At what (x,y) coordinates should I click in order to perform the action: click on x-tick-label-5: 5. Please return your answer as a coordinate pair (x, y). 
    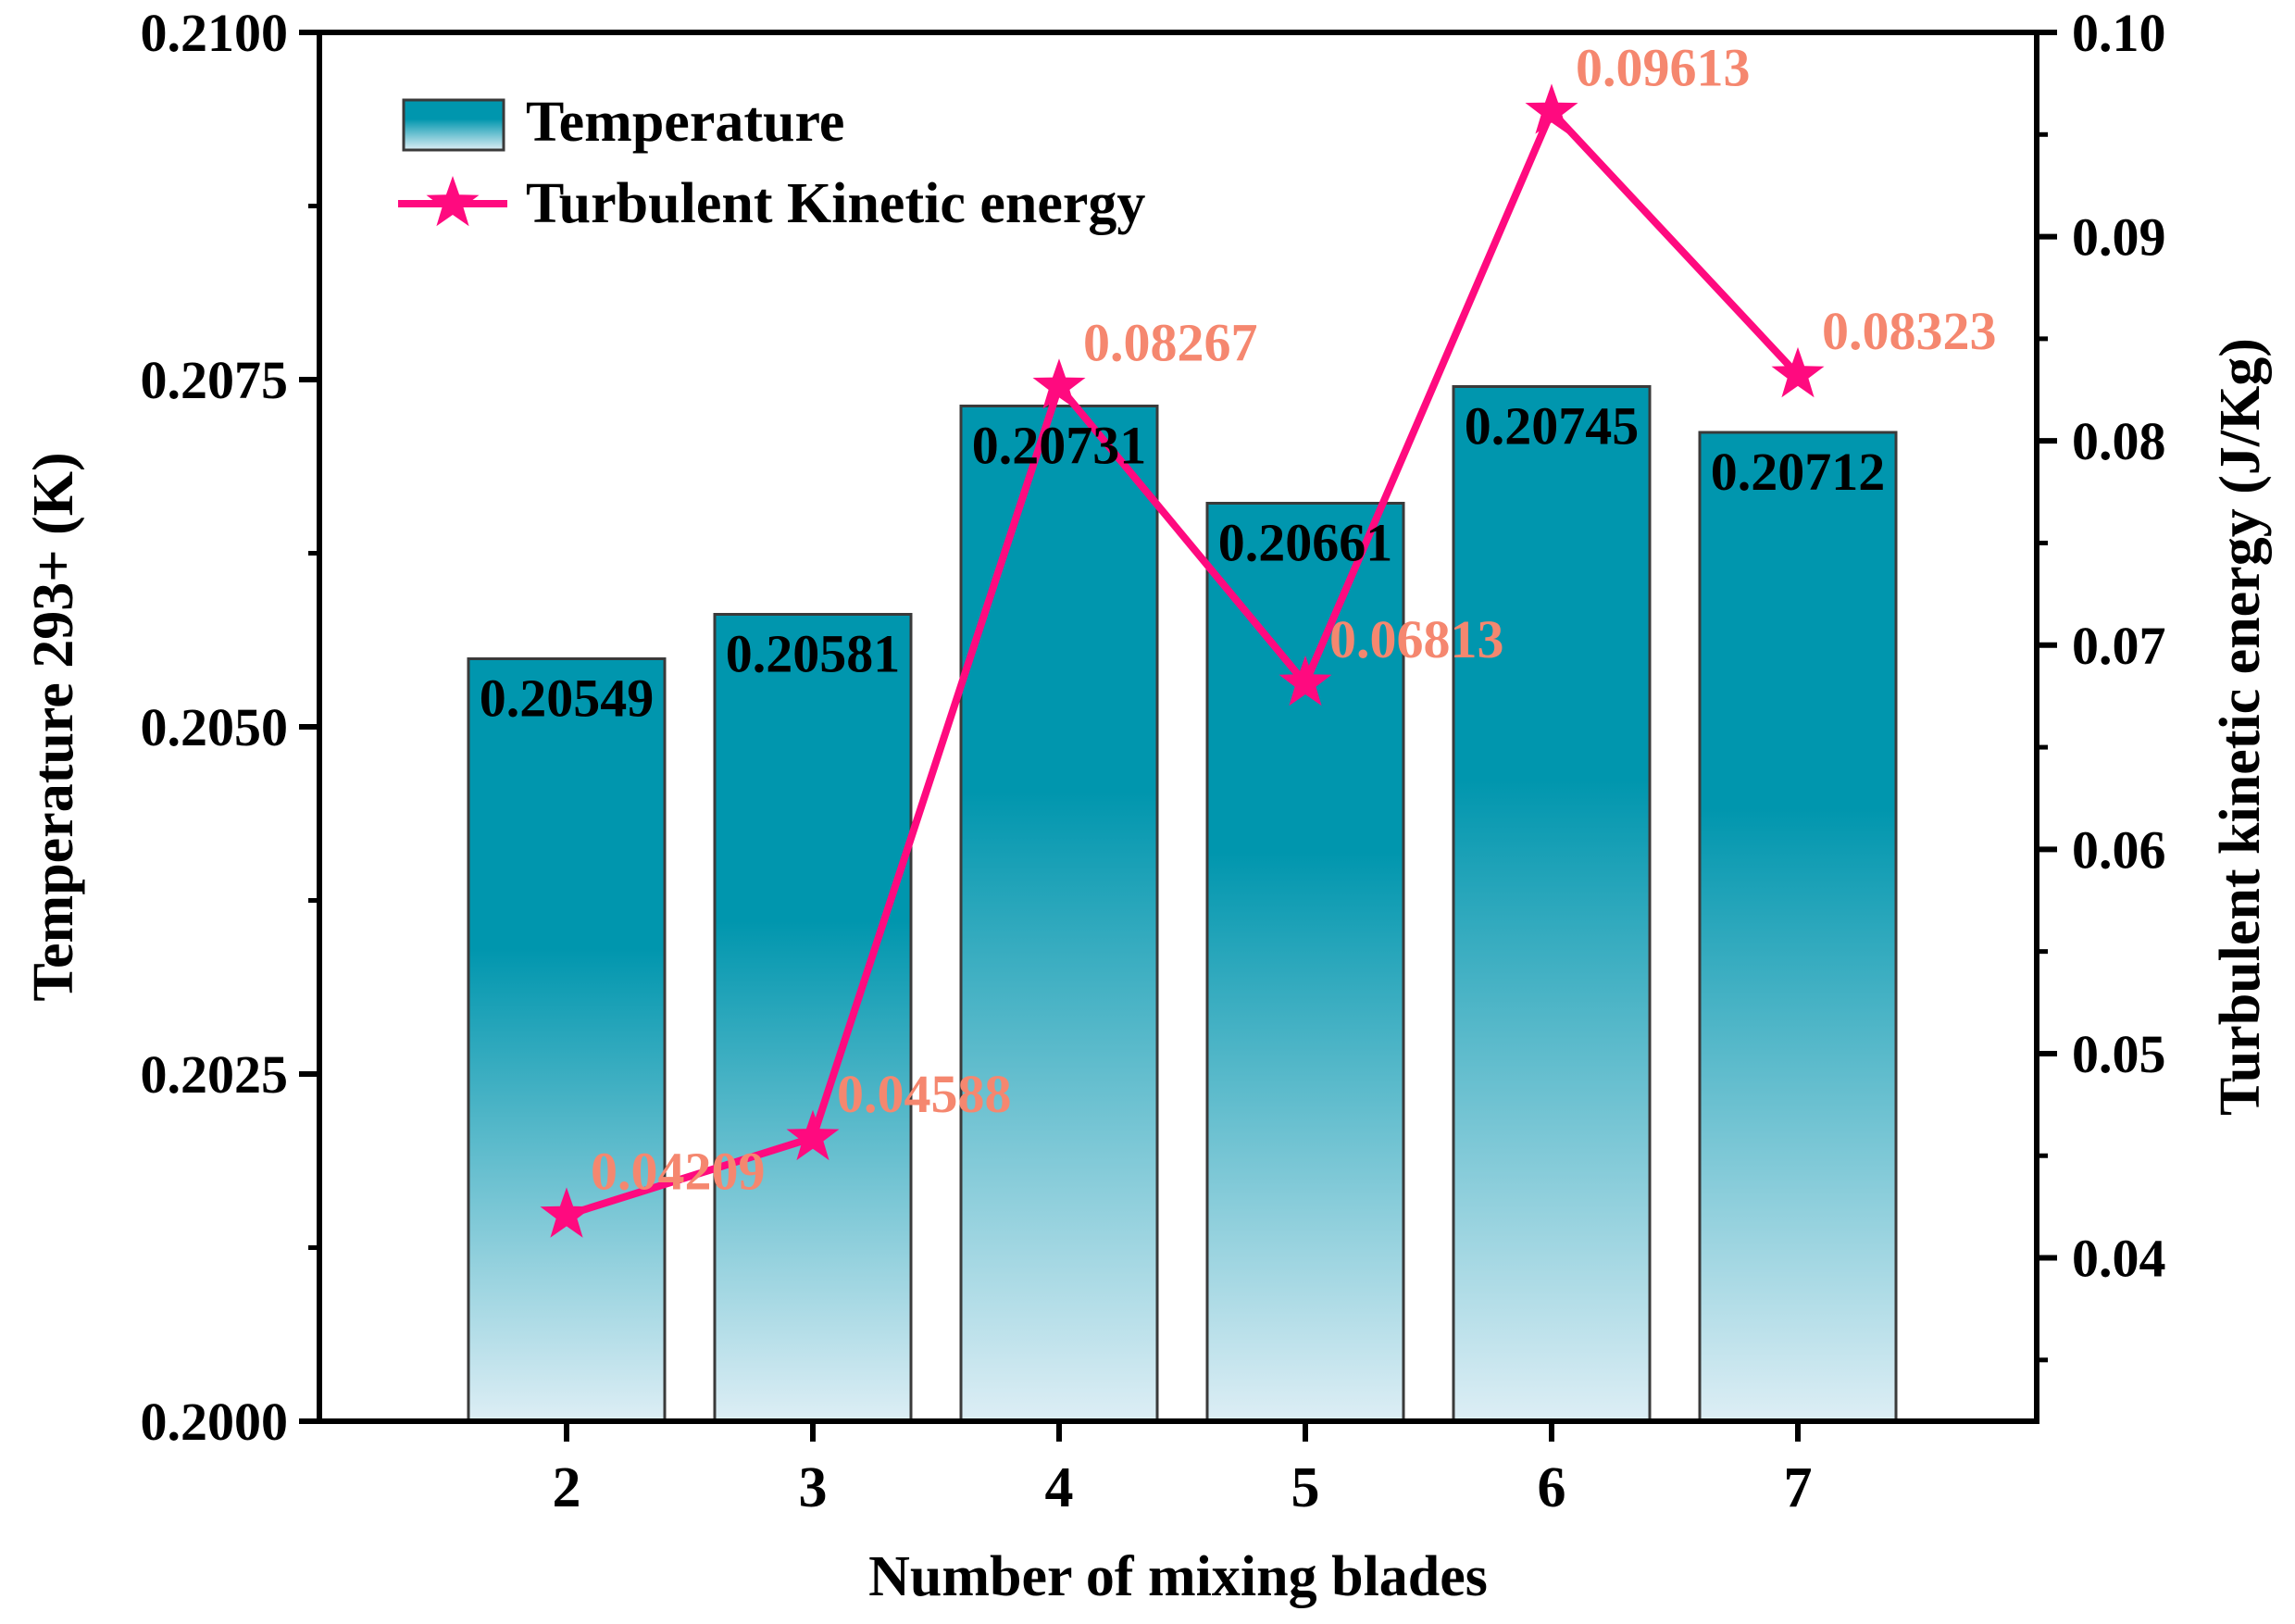
    Looking at the image, I should click on (1305, 1487).